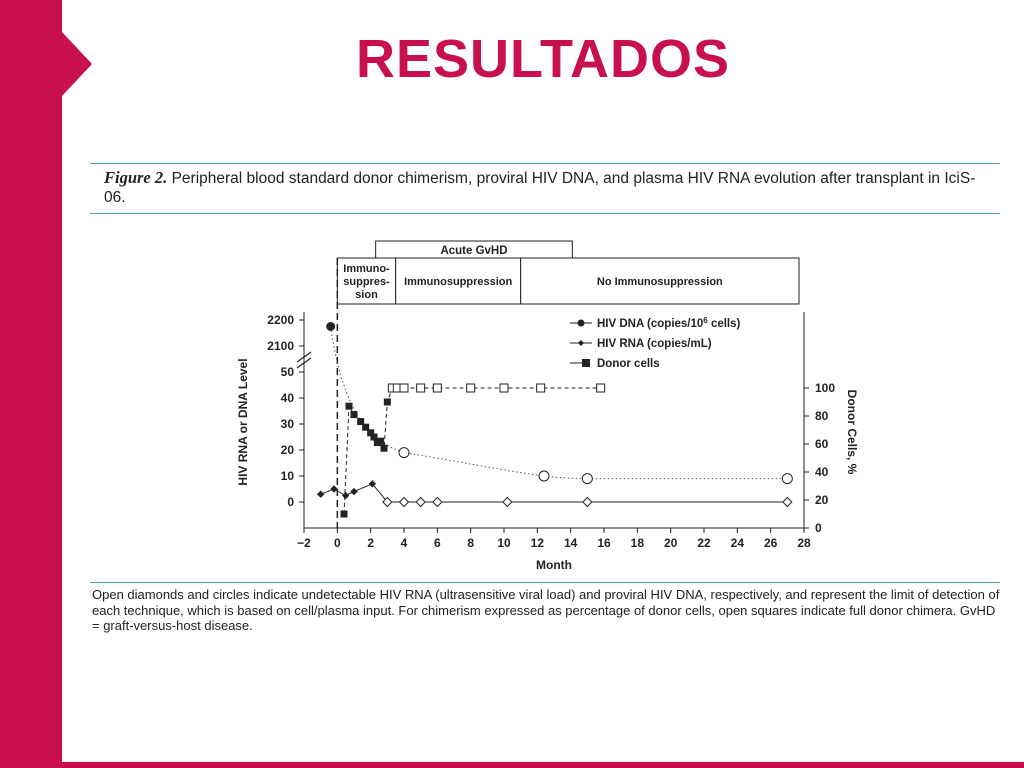 The width and height of the screenshot is (1024, 768). What do you see at coordinates (136, 177) in the screenshot?
I see `figure-label: Figure 2.` at bounding box center [136, 177].